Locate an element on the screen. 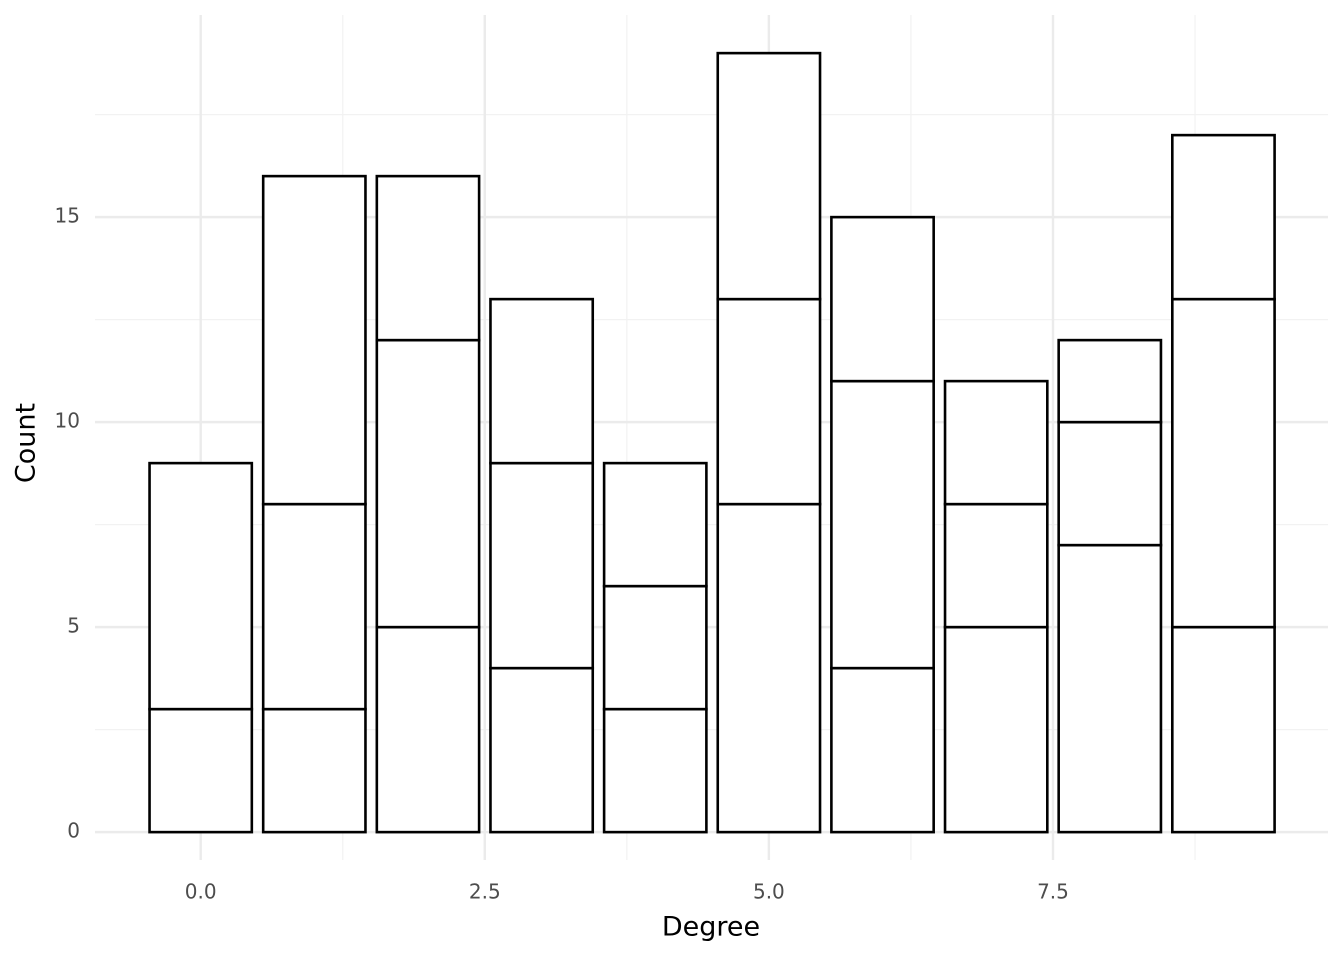 The height and width of the screenshot is (960, 1344). y-tick-label: 5 is located at coordinates (73, 626).